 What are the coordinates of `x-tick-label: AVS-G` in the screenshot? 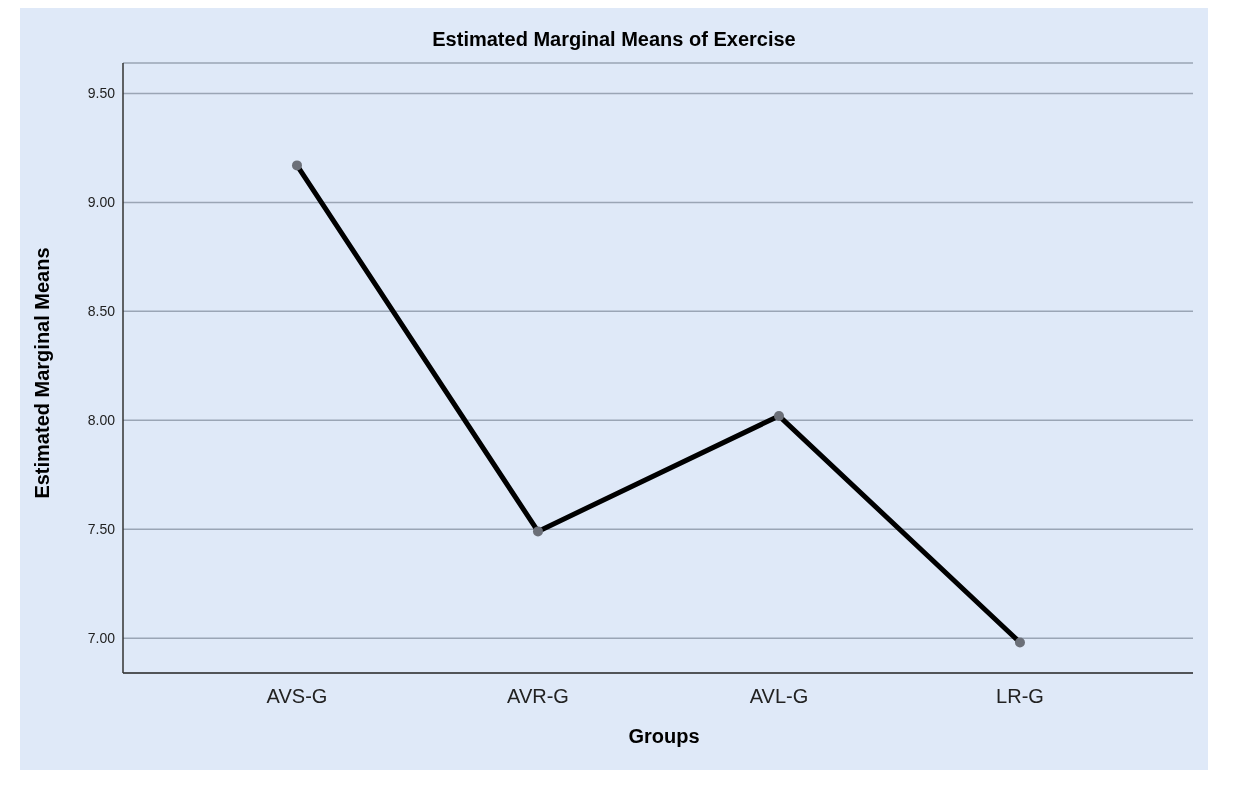 It's located at (297, 696).